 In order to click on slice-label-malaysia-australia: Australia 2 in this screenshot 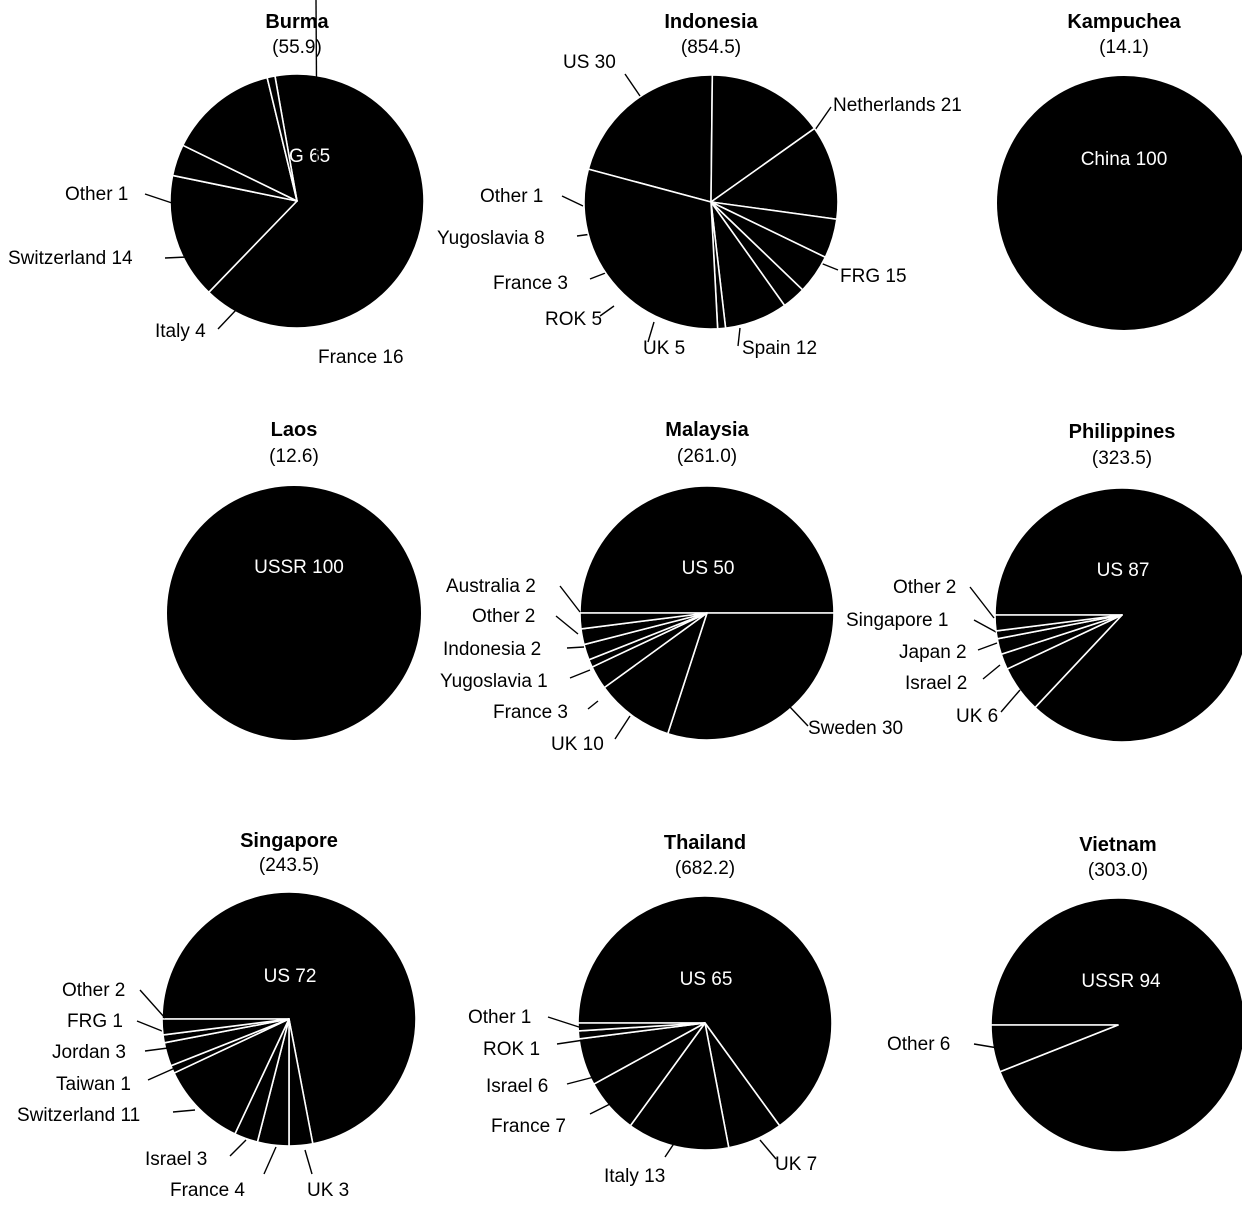, I will do `click(491, 586)`.